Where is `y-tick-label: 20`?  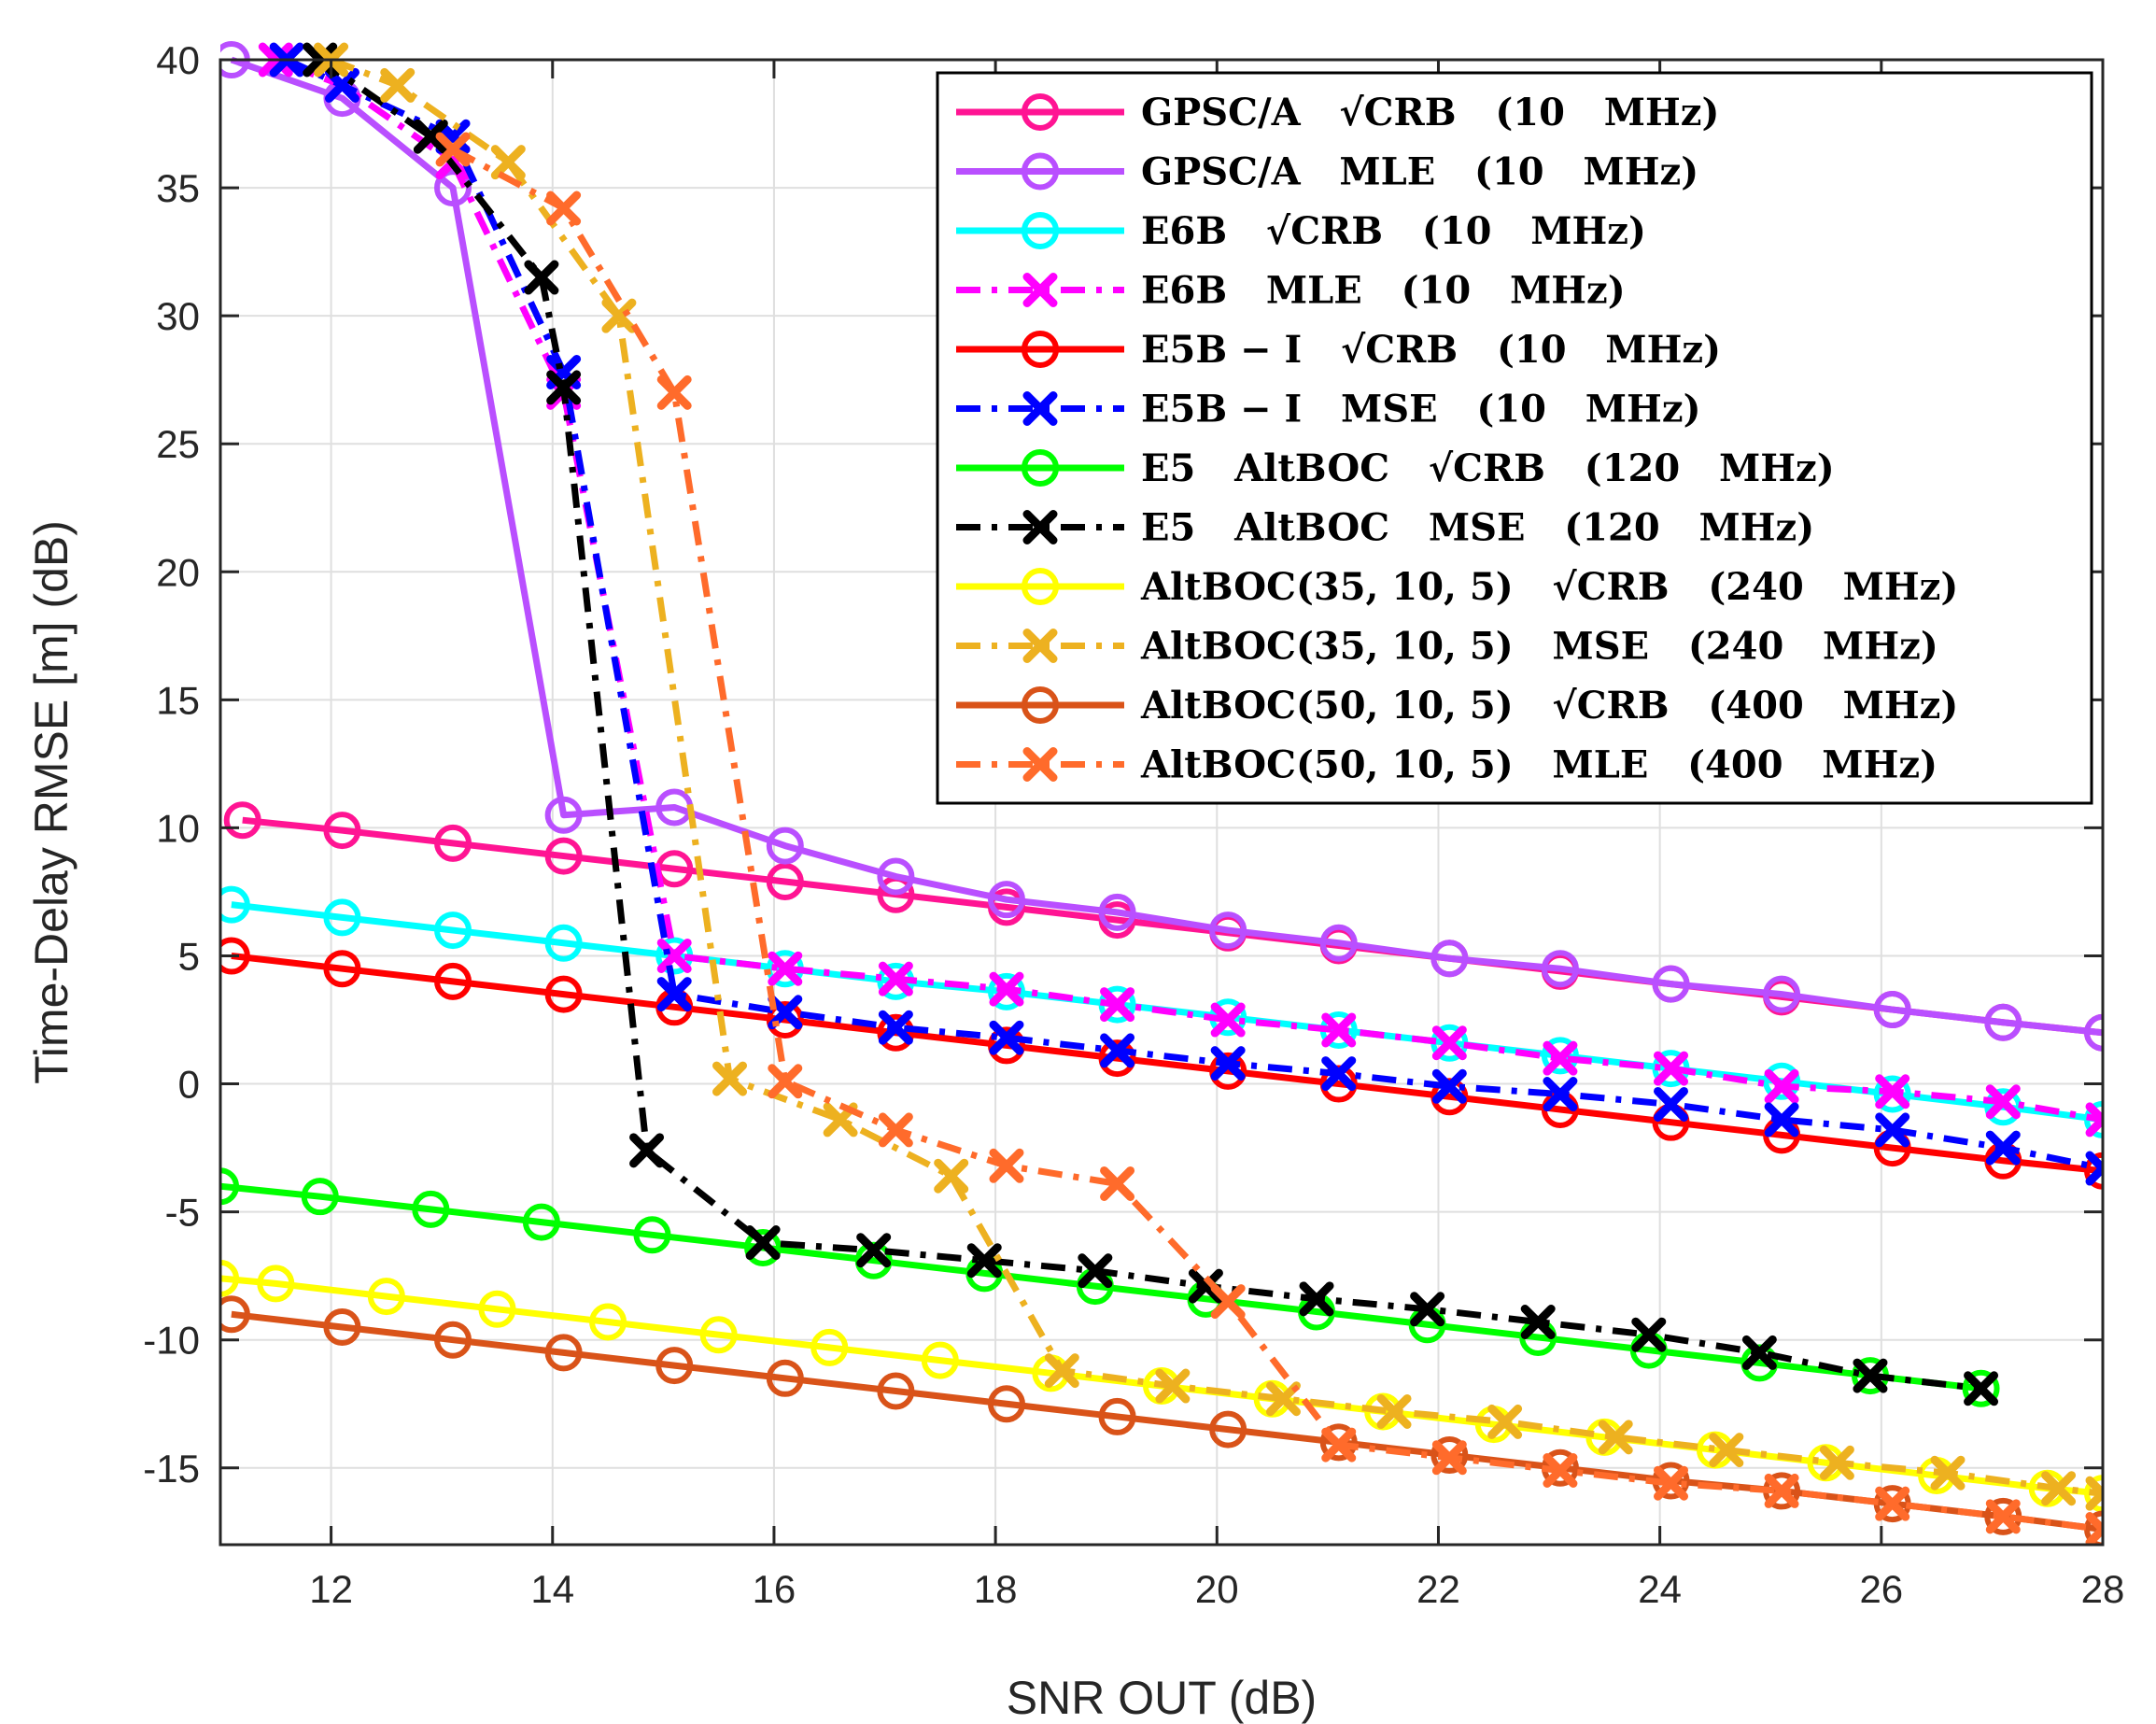
y-tick-label: 20 is located at coordinates (178, 572).